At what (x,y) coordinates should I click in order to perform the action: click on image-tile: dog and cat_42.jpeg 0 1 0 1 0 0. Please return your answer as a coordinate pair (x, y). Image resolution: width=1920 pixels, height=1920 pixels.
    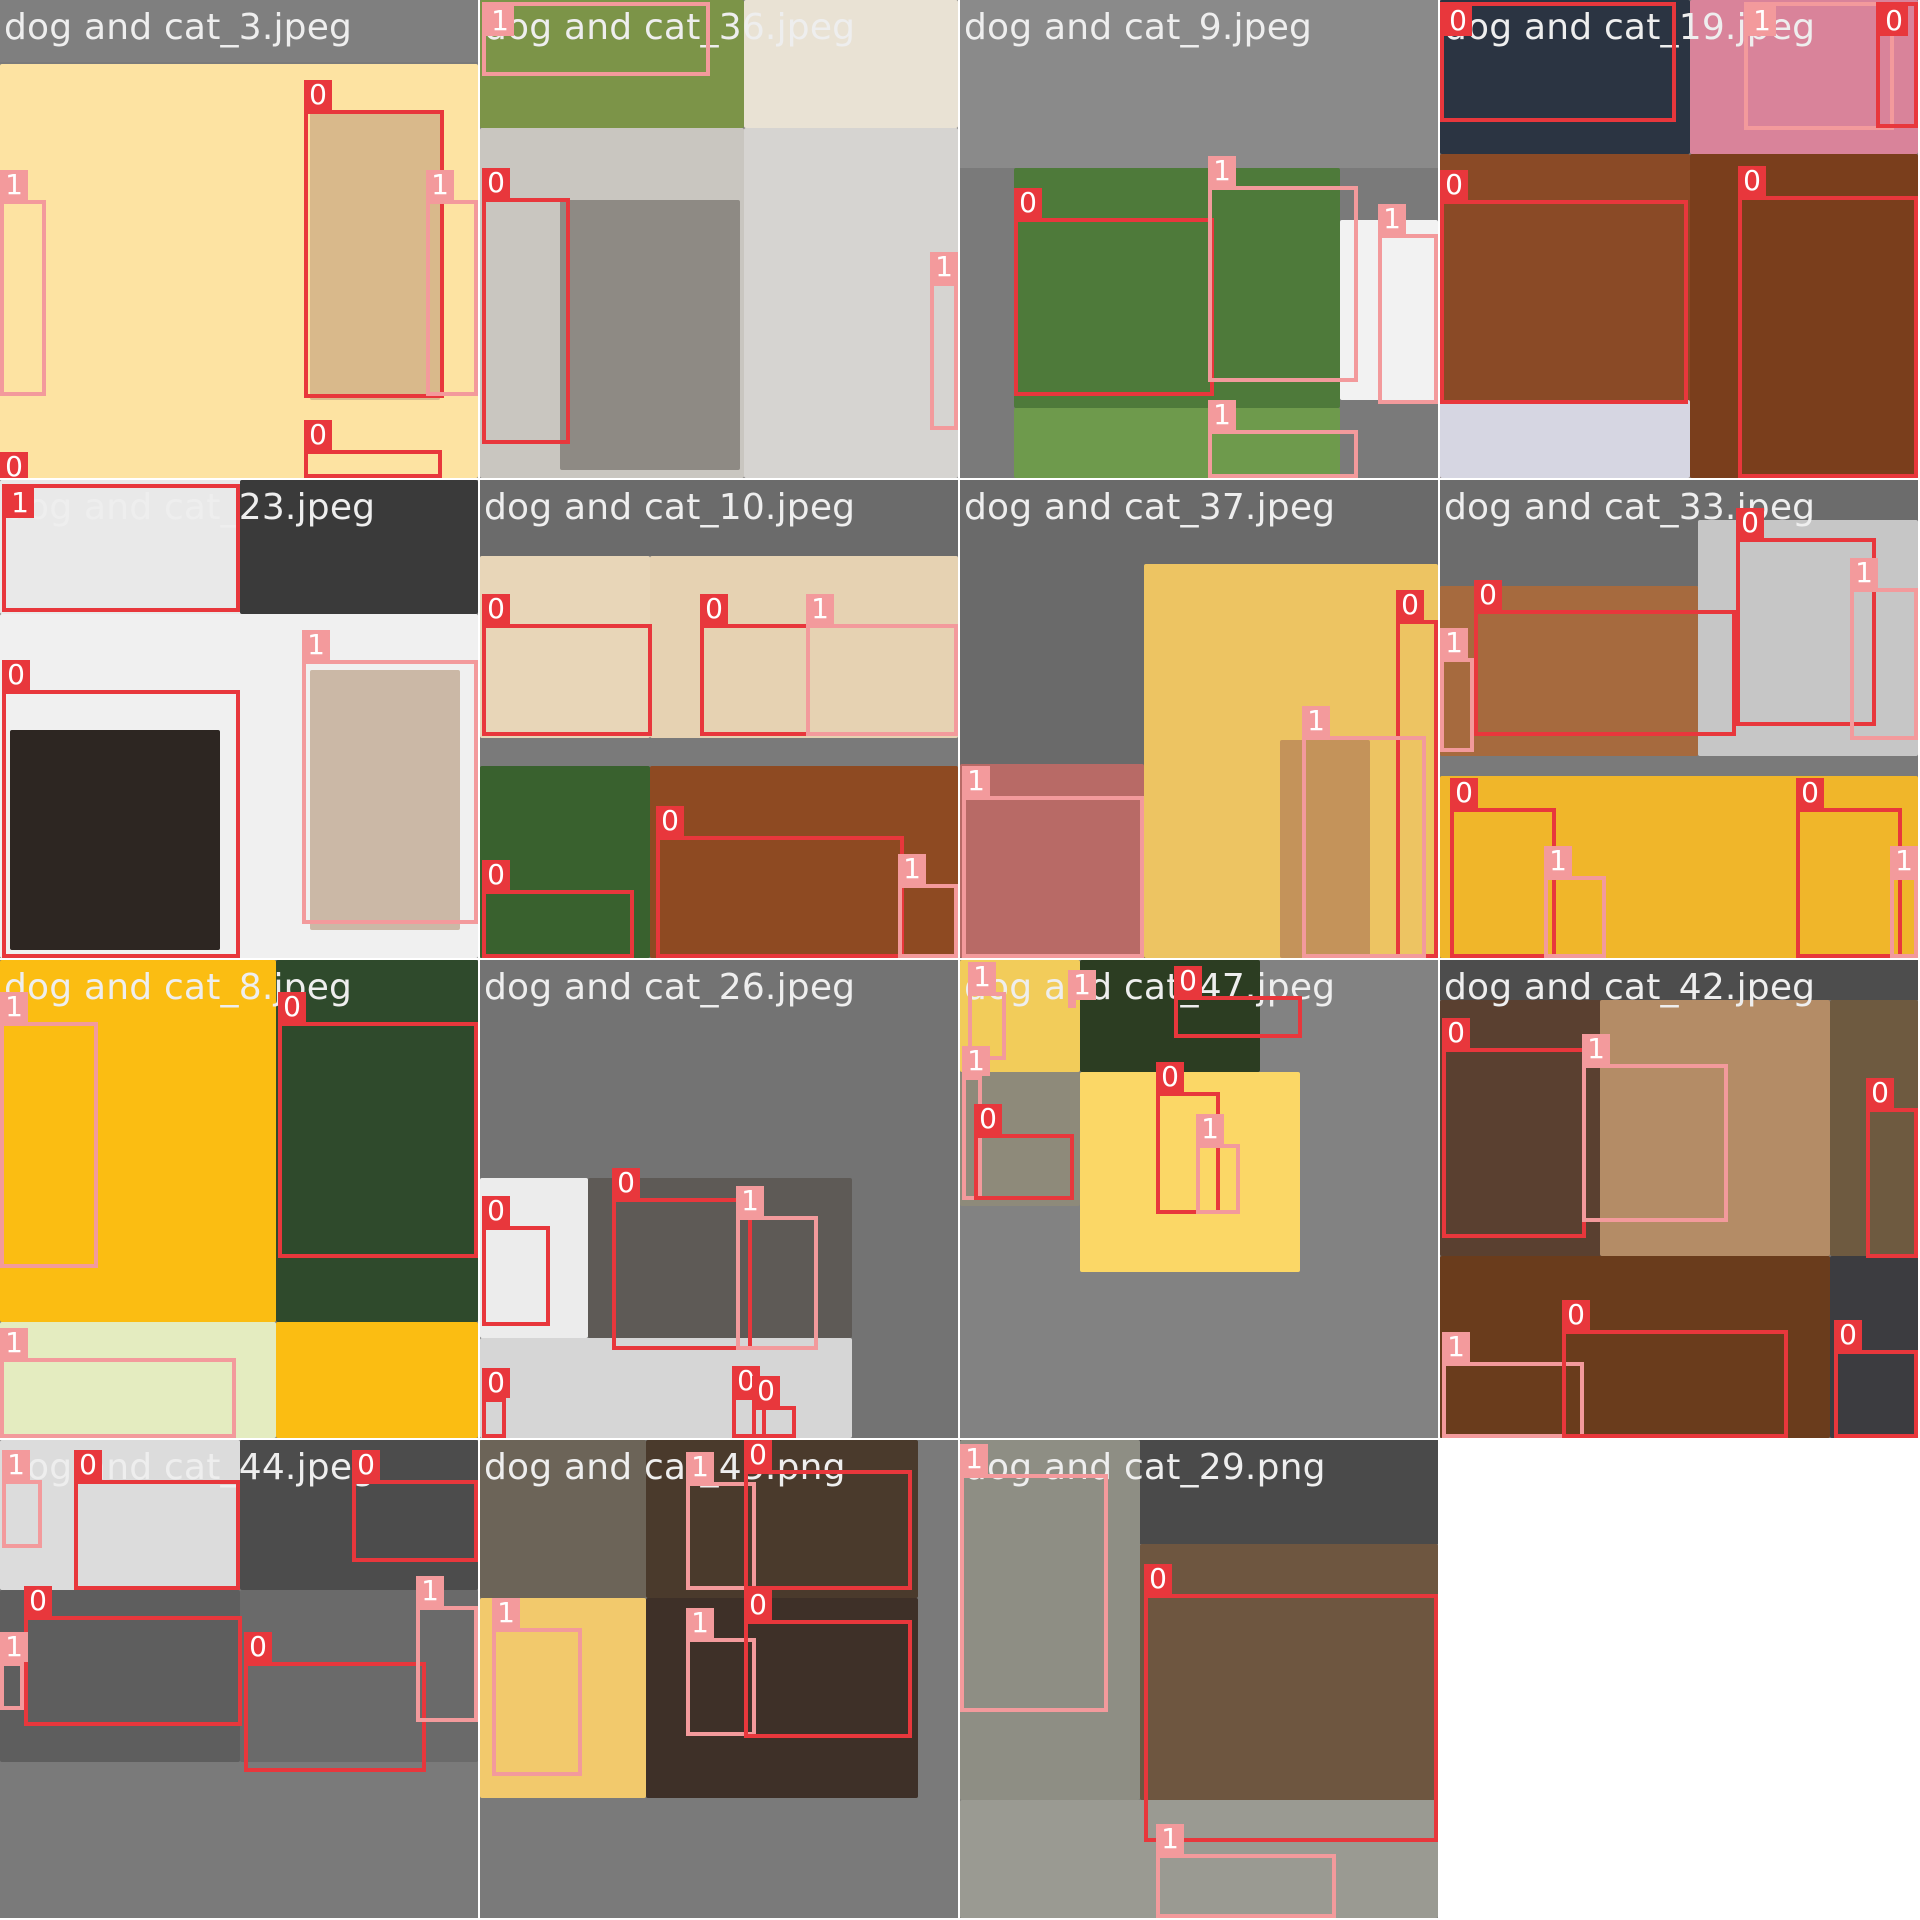
    Looking at the image, I should click on (1679, 1199).